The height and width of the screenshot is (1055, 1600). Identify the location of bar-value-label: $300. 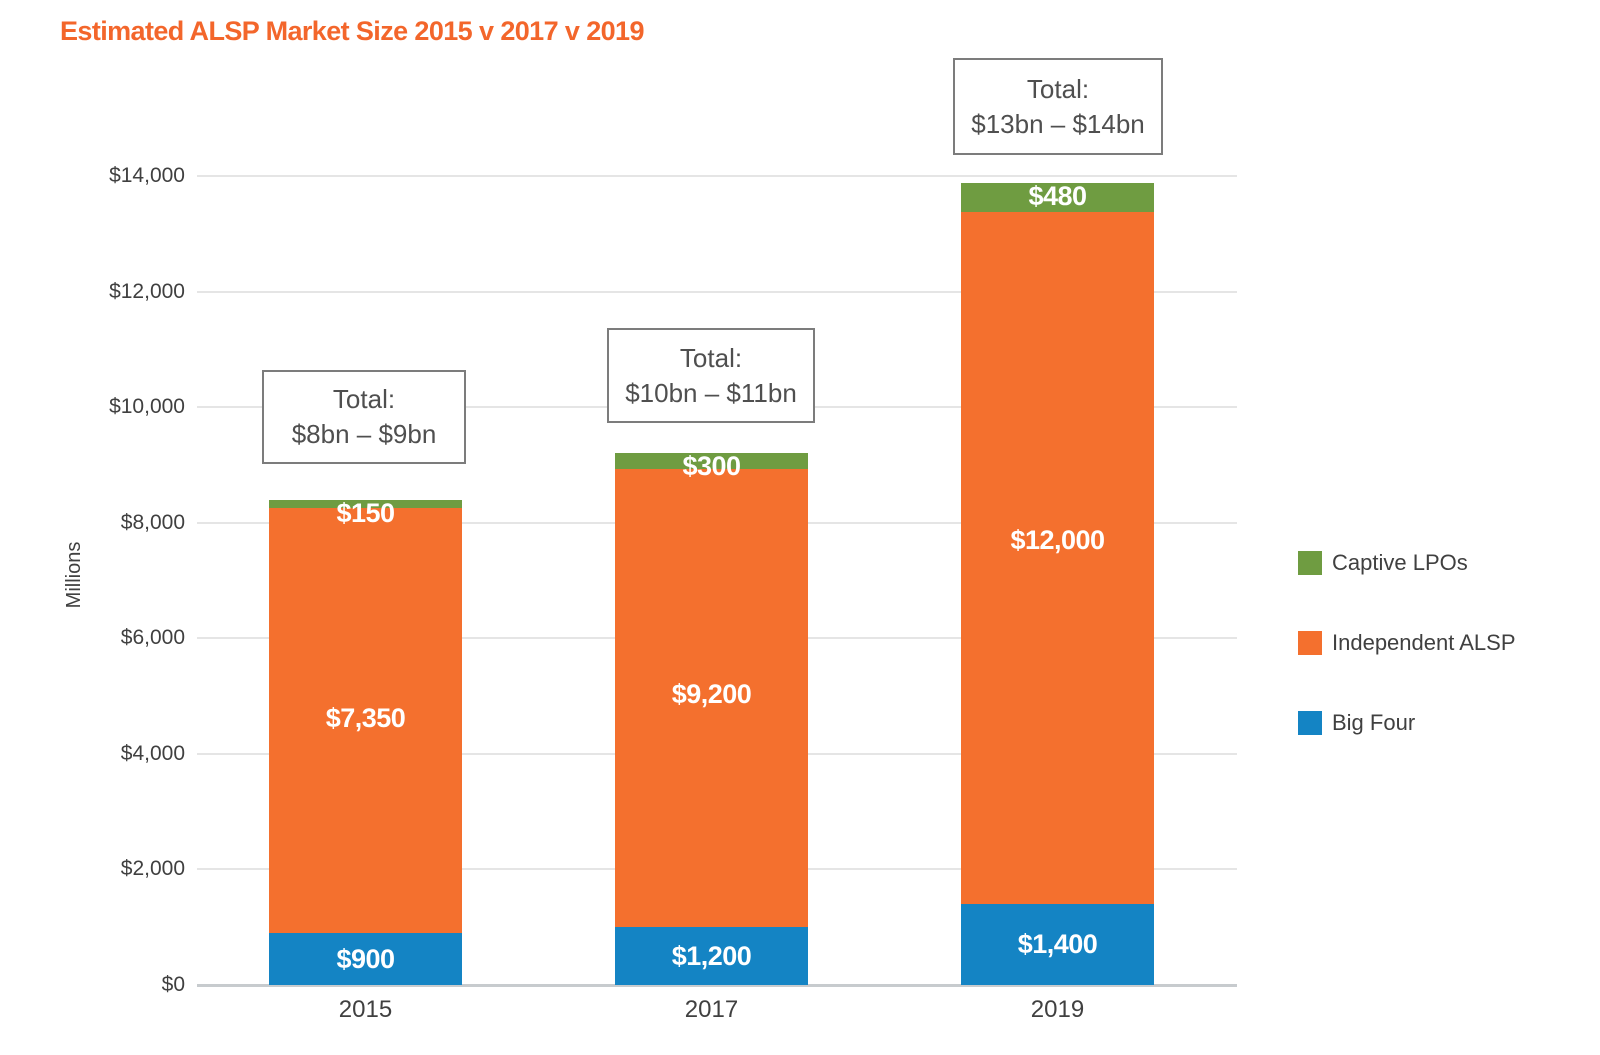
(711, 466).